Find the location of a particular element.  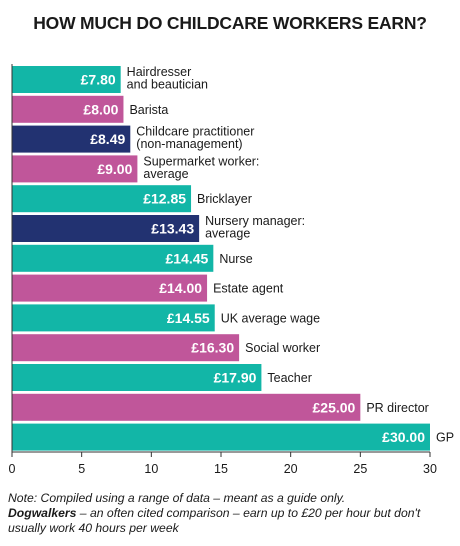

x-tick-label: 0 is located at coordinates (12, 469).